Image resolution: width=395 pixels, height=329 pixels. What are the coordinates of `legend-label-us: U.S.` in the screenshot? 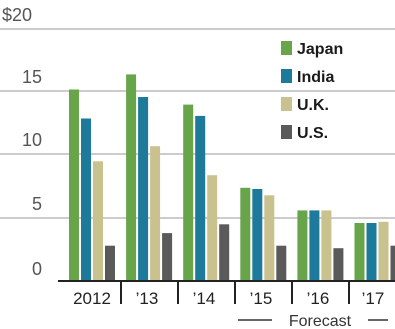 It's located at (312, 133).